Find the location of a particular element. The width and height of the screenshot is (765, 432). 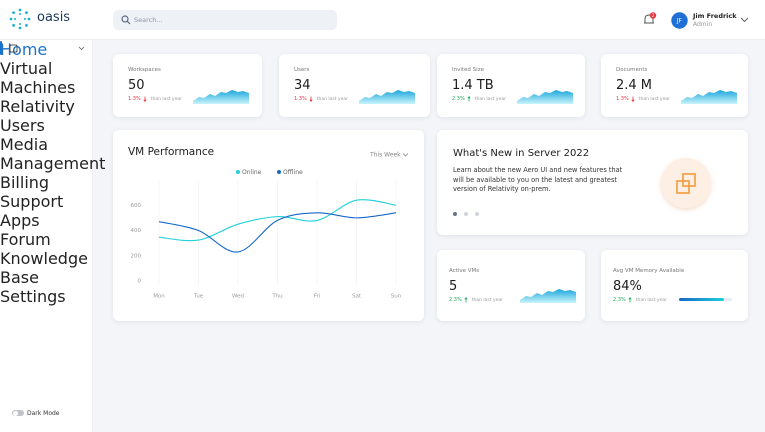

expand-chevron is located at coordinates (81, 48).